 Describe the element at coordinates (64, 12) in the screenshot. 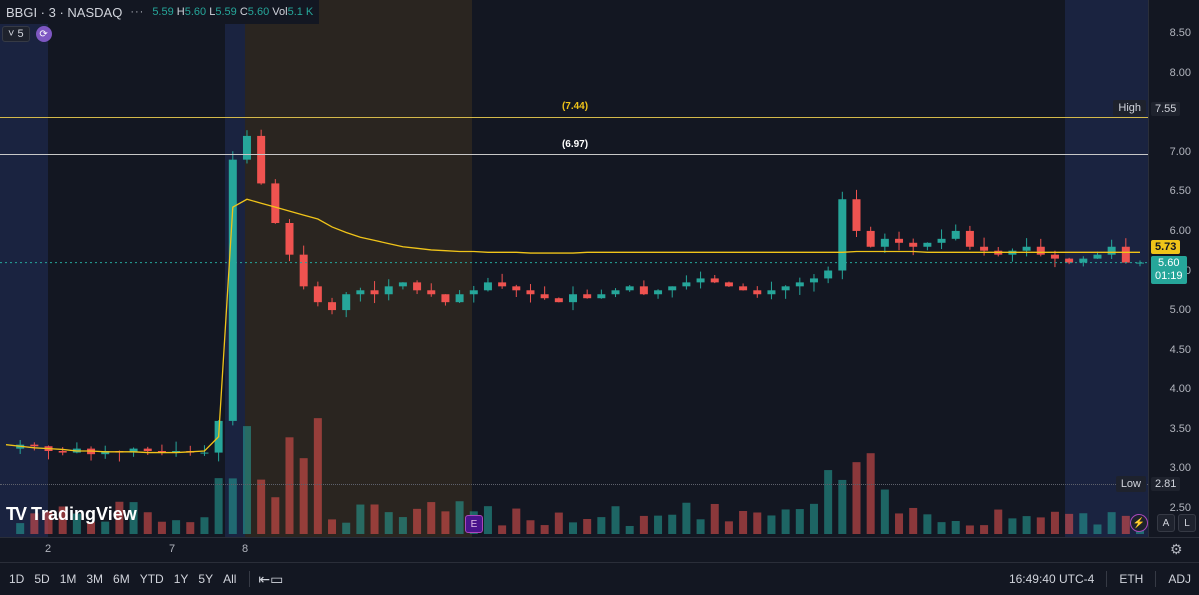

I see `symbol-title: BBGI · 3 · NASDAQ` at that location.